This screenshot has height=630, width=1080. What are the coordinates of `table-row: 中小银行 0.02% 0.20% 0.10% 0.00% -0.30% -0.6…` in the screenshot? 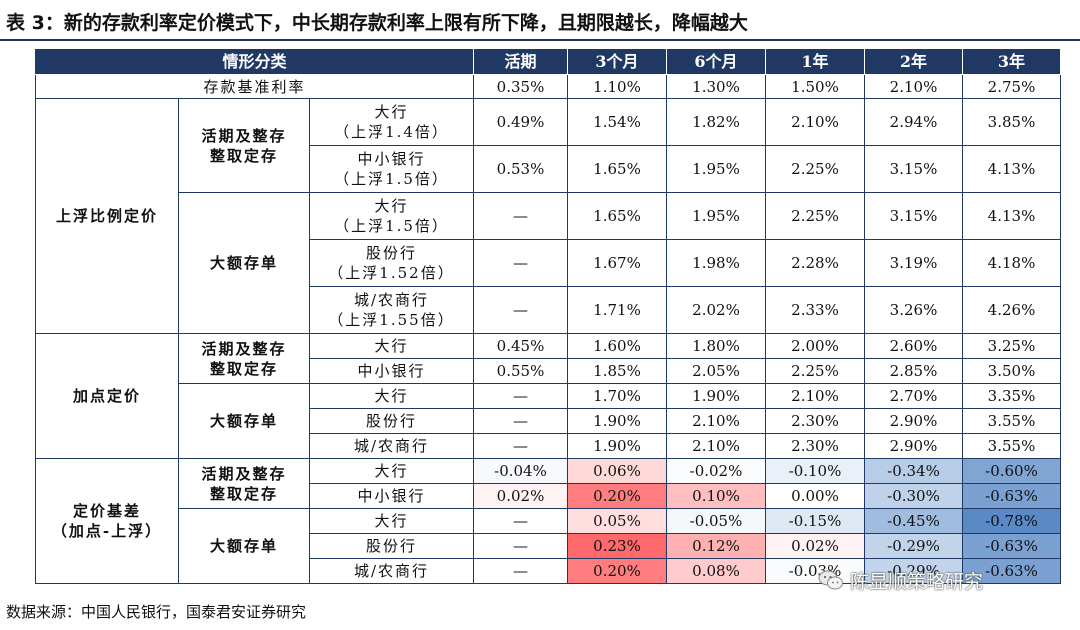 It's located at (548, 496).